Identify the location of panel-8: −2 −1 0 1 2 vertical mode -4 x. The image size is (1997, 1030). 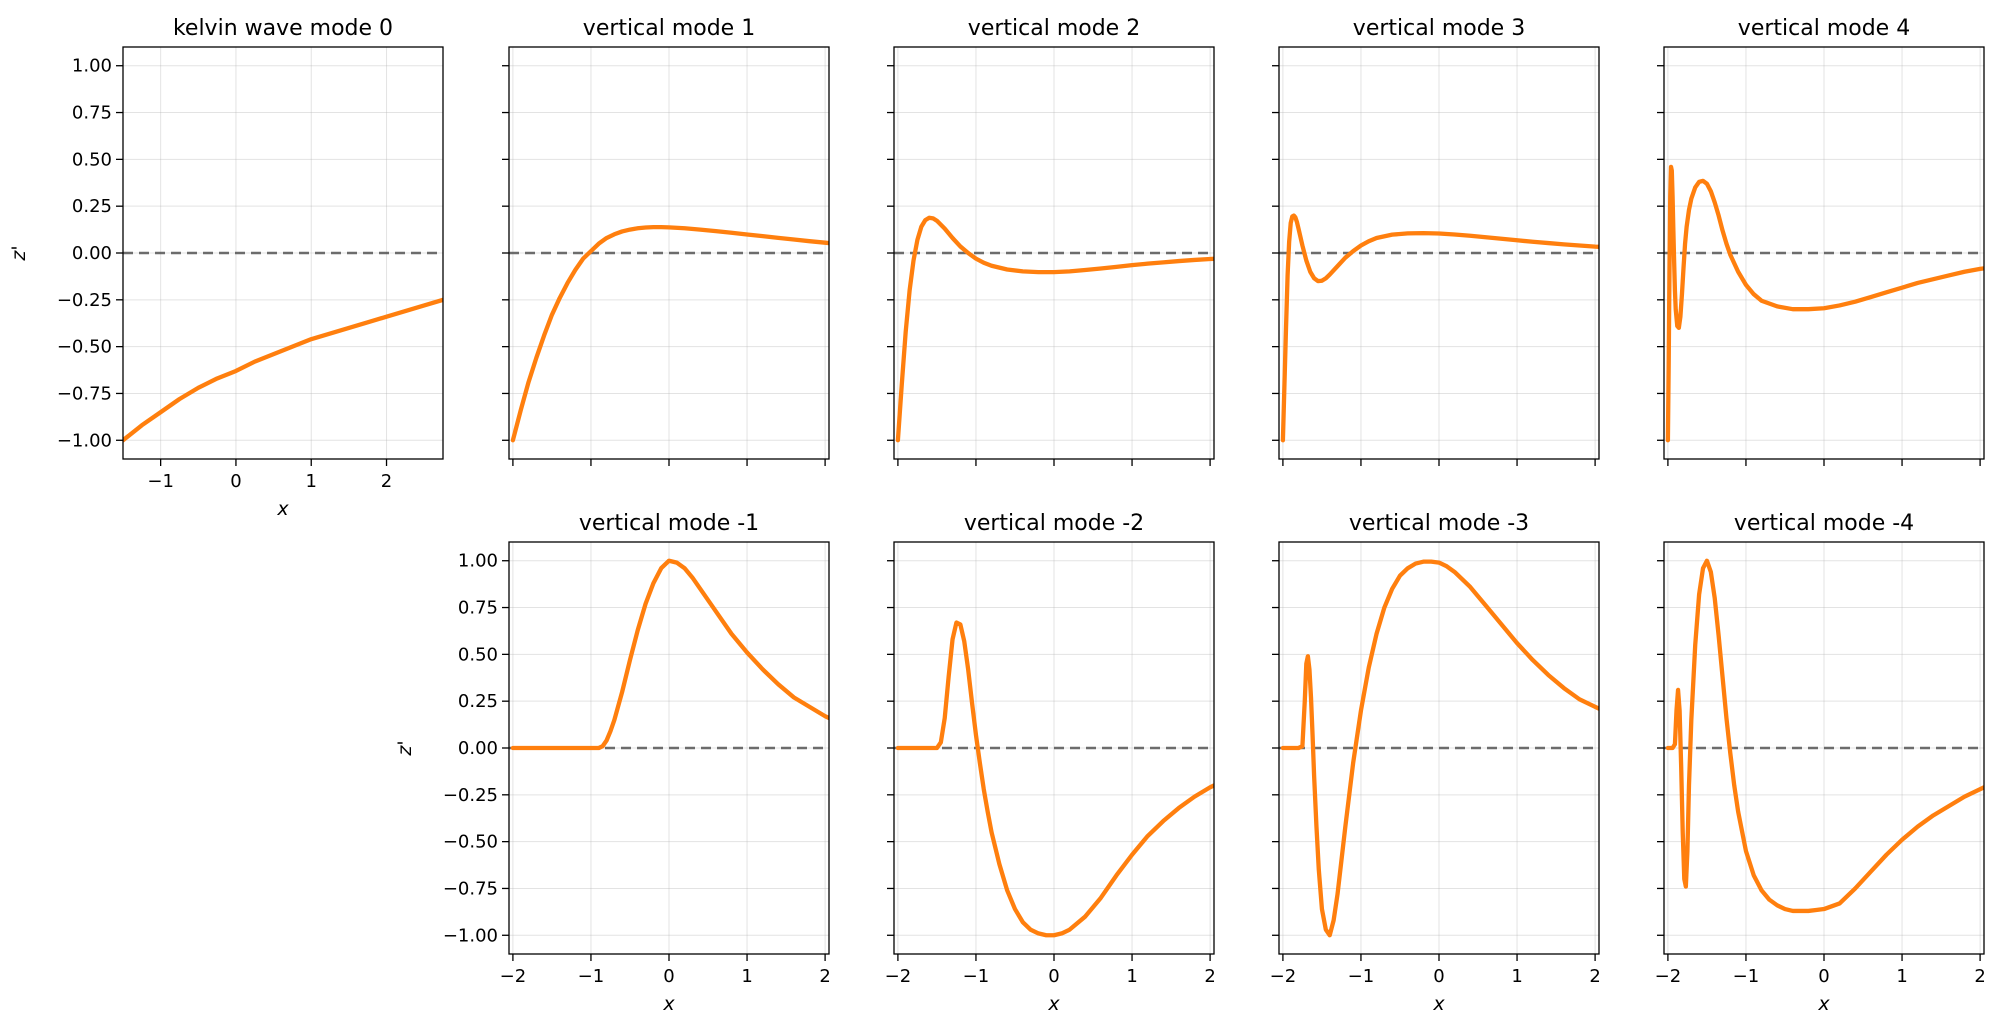
(1820, 763).